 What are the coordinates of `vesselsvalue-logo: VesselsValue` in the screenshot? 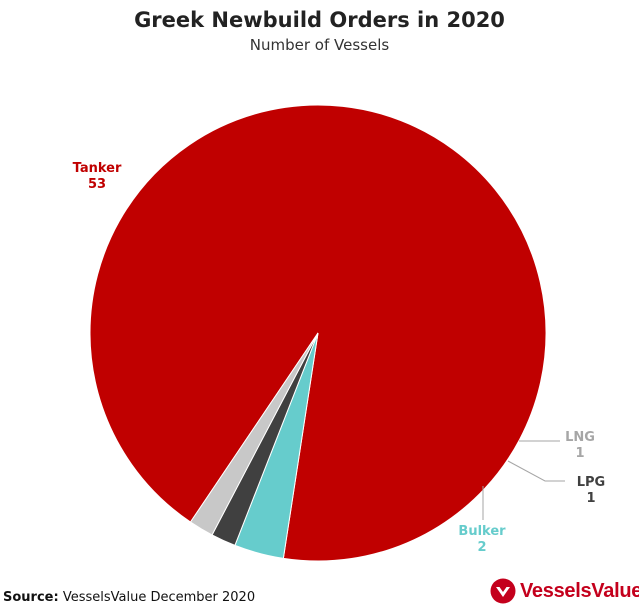 It's located at (564, 591).